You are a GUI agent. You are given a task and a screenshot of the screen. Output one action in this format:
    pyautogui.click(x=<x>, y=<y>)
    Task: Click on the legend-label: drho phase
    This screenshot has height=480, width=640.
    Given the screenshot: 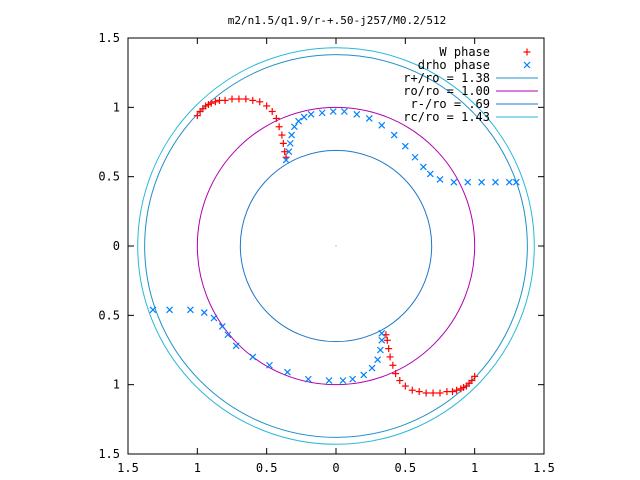 What is the action you would take?
    pyautogui.click(x=454, y=65)
    